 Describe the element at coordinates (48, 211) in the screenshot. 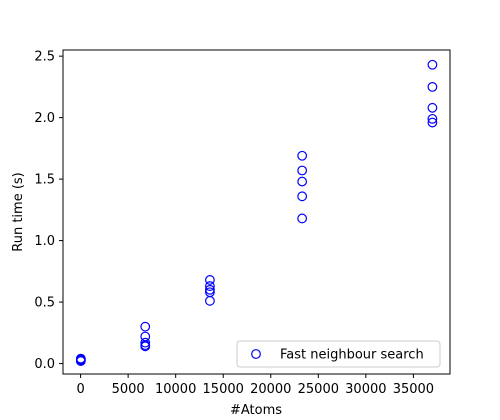

I see `y-axis-ticks: 0.0 0.5 1.0 1.5 2.0 2.5` at that location.